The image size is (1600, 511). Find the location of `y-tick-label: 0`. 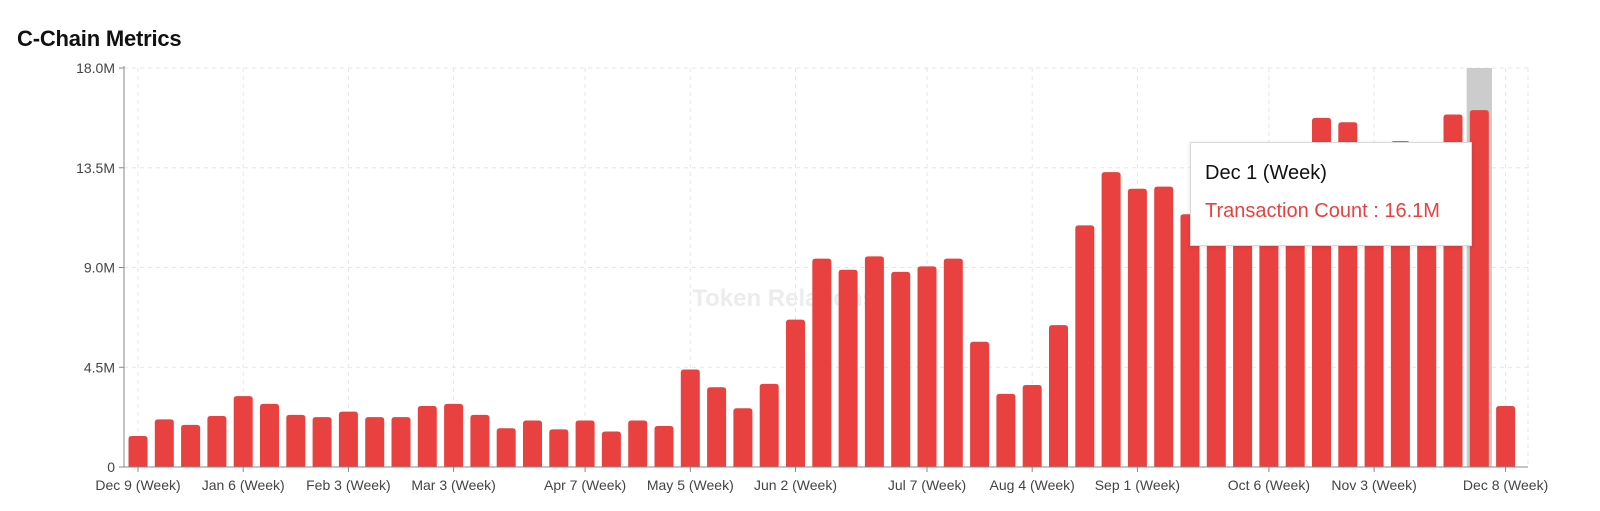

y-tick-label: 0 is located at coordinates (111, 467).